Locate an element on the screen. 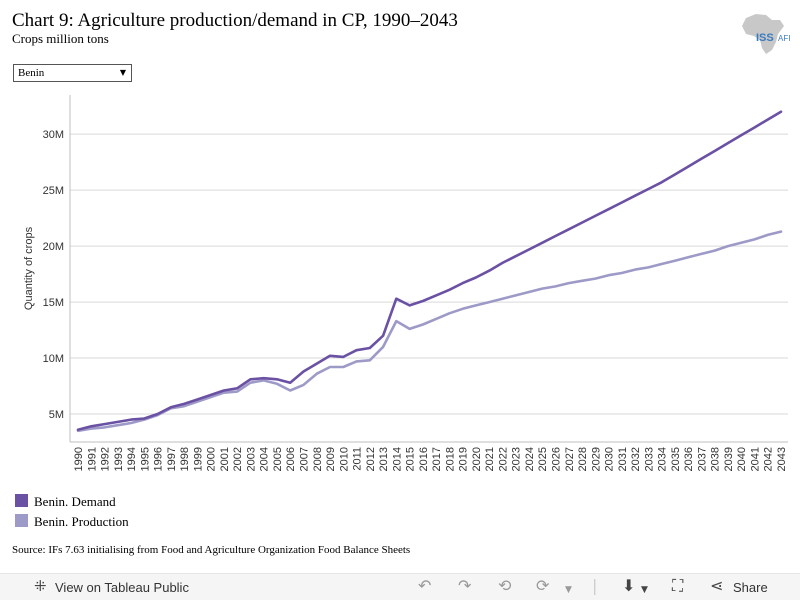 The width and height of the screenshot is (800, 600). legend-label-demand: Benin. Demand is located at coordinates (75, 501).